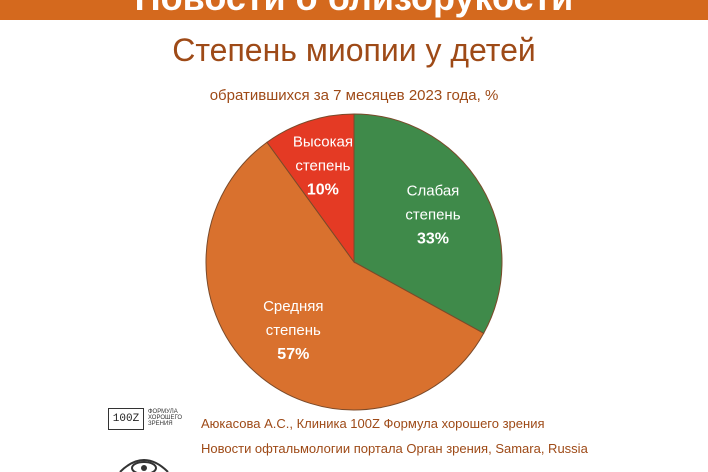  Describe the element at coordinates (432, 214) in the screenshot. I see `slice-label-1: Слабая степень 33%` at that location.